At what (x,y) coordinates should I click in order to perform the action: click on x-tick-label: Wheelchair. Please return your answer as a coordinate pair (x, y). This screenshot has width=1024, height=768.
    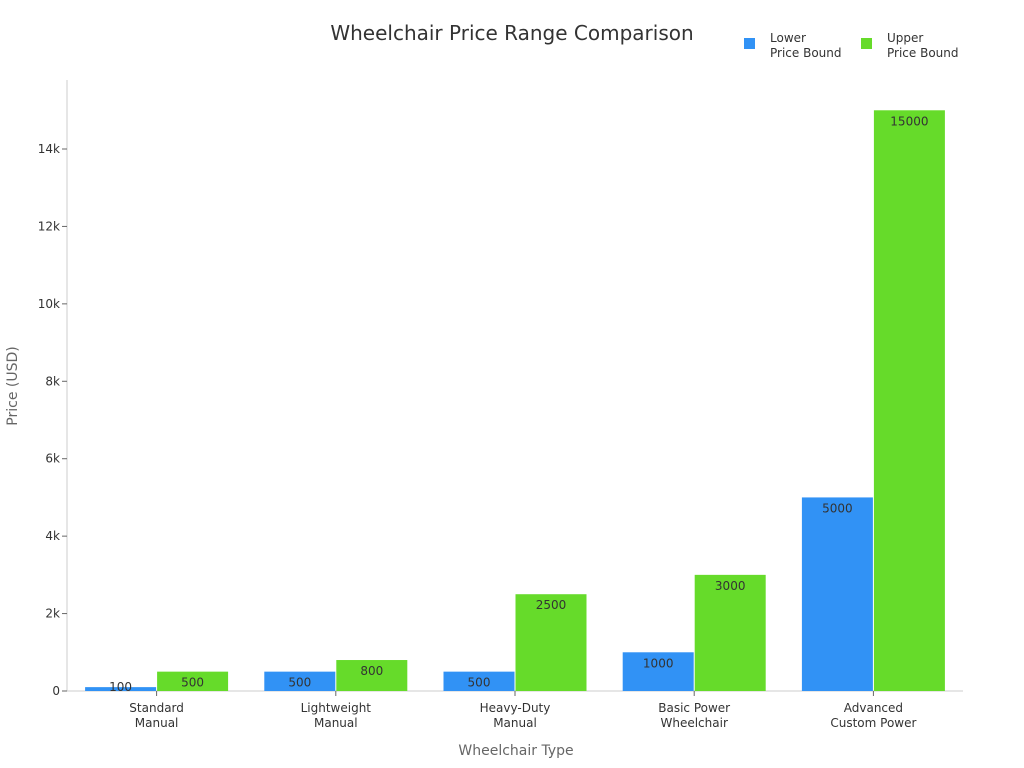
    Looking at the image, I should click on (693, 723).